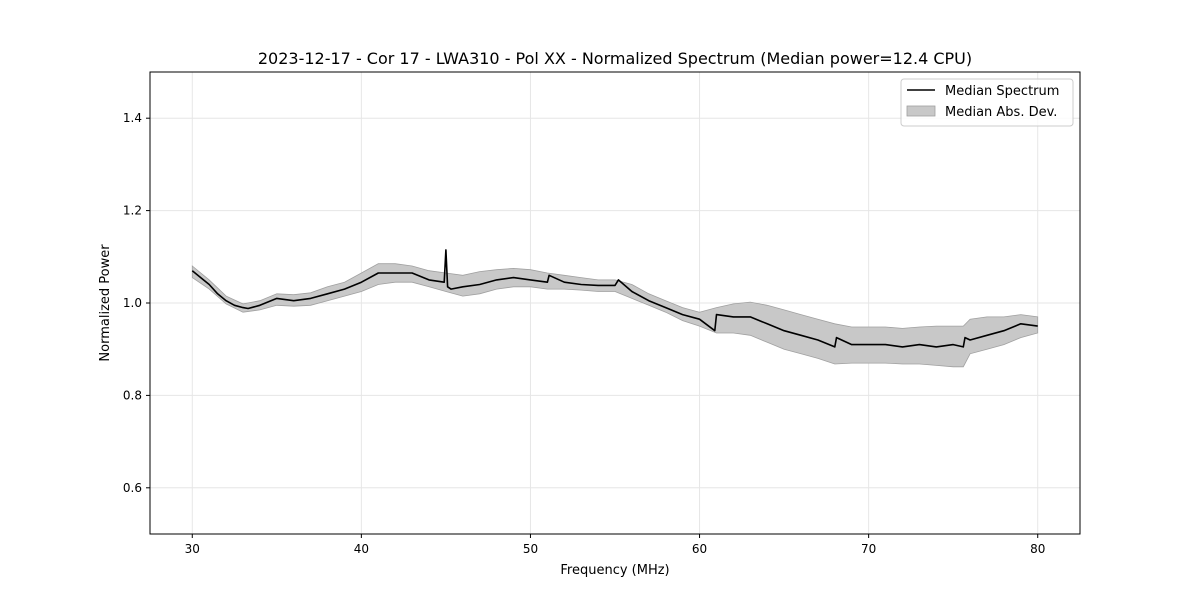 Image resolution: width=1200 pixels, height=604 pixels. Describe the element at coordinates (192, 549) in the screenshot. I see `x-tick-label: 30` at that location.